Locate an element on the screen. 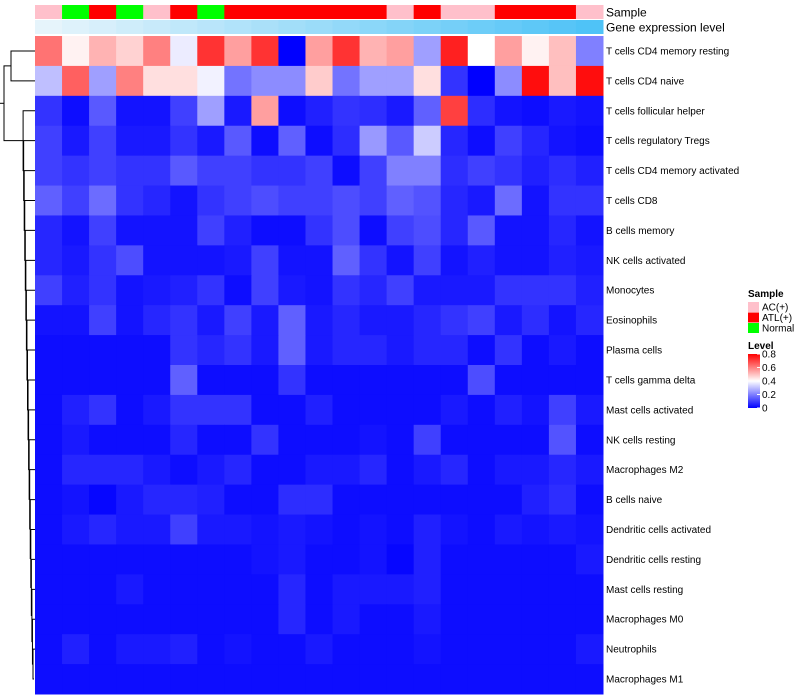  row-label: Plasma cells is located at coordinates (634, 351).